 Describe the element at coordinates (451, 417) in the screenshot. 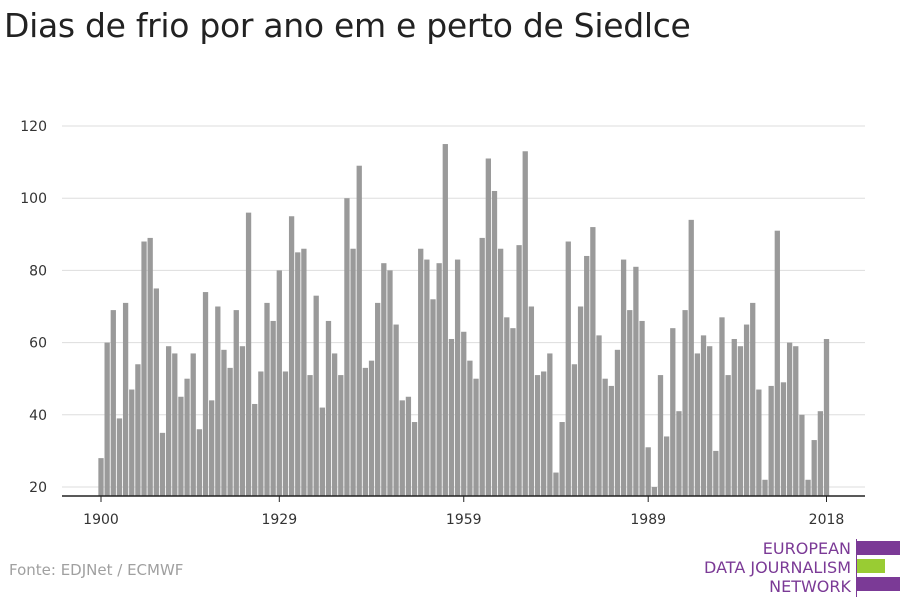

I see `bar-1957` at that location.